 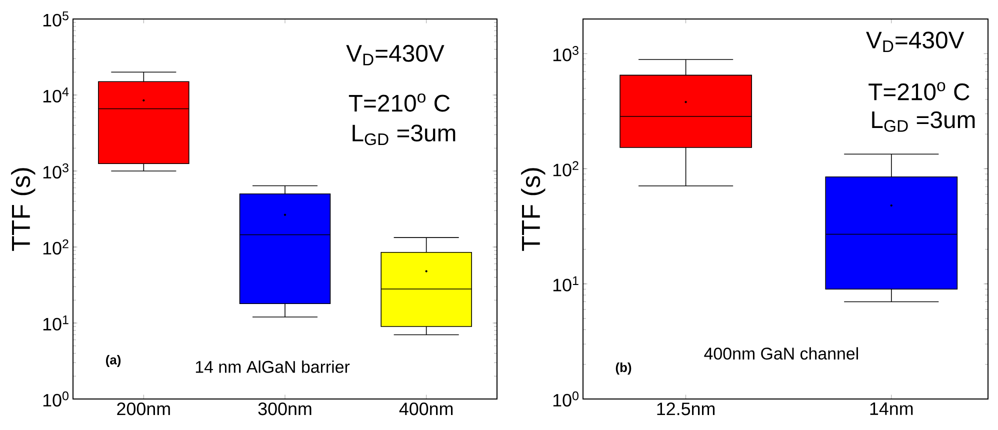 What do you see at coordinates (143, 409) in the screenshot?
I see `x-tick-label: 200nm` at bounding box center [143, 409].